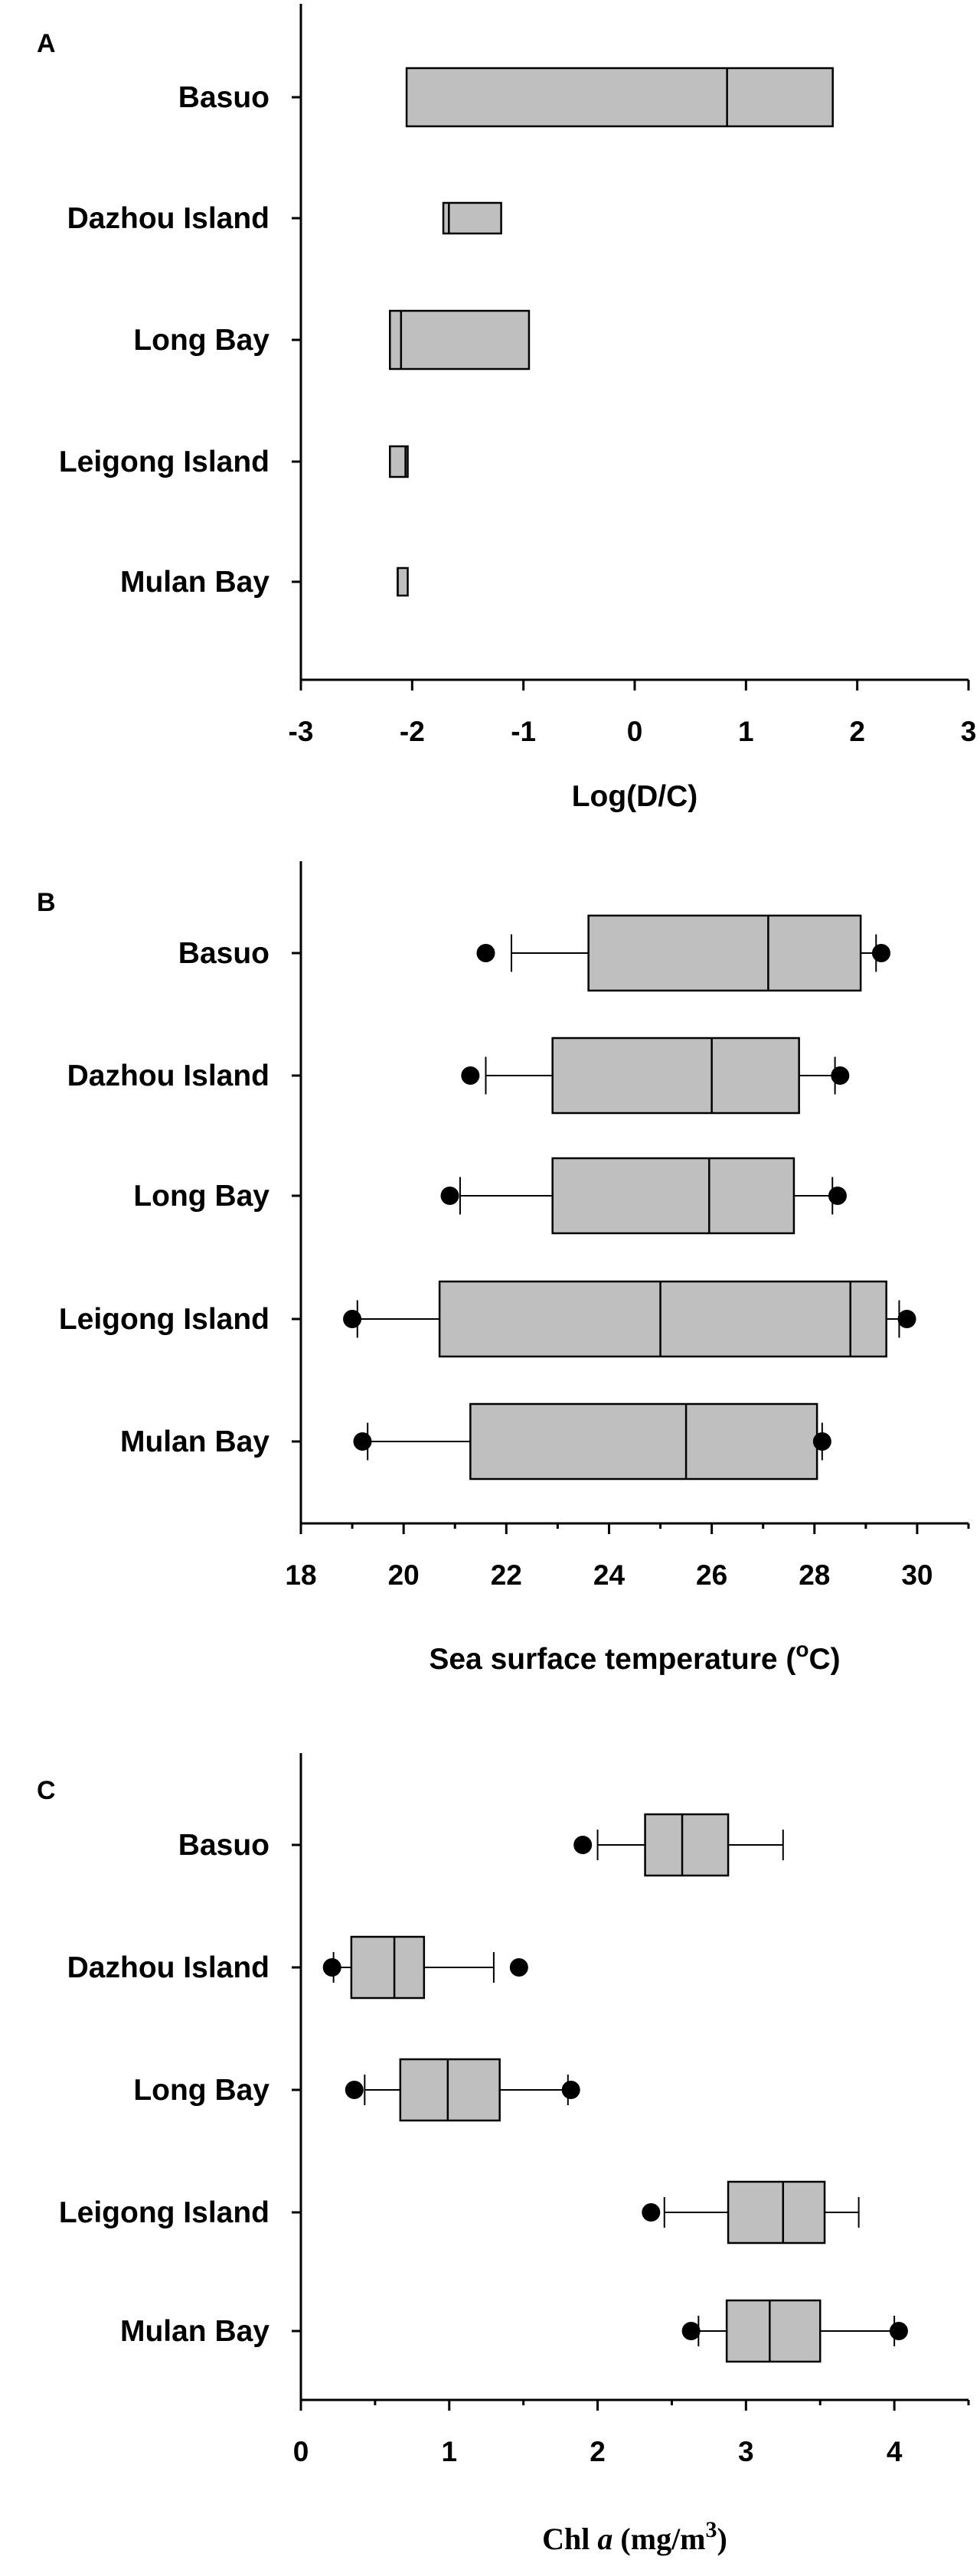  What do you see at coordinates (711, 2529) in the screenshot?
I see `x-axis-title-xlabel-sup: 3` at bounding box center [711, 2529].